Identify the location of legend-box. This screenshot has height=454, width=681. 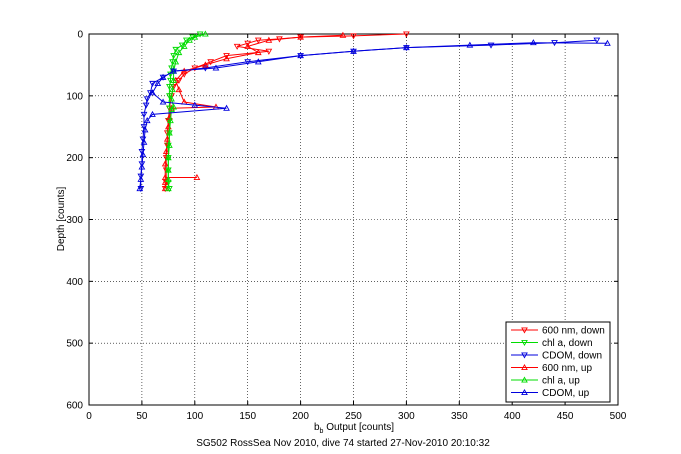
(558, 362).